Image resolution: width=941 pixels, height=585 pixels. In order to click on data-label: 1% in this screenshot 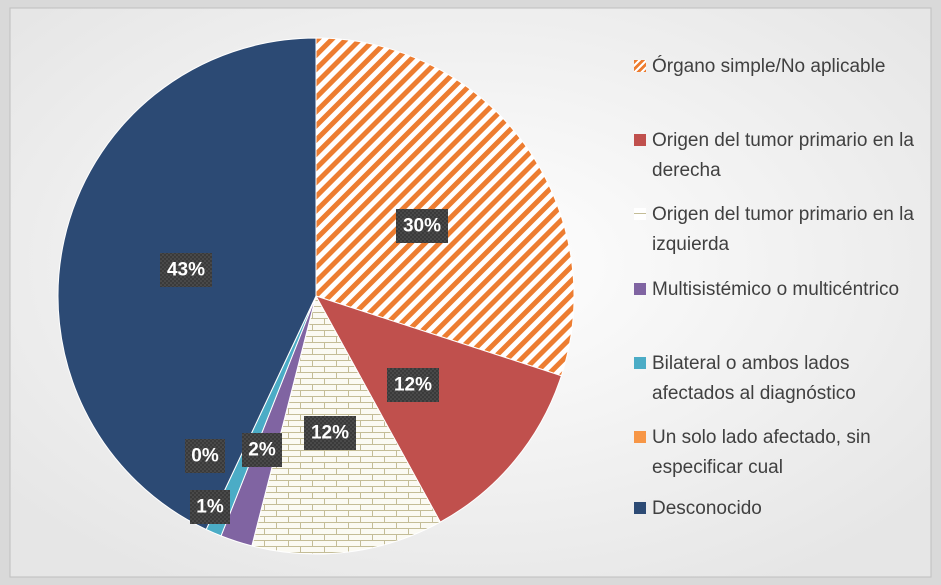, I will do `click(210, 507)`.